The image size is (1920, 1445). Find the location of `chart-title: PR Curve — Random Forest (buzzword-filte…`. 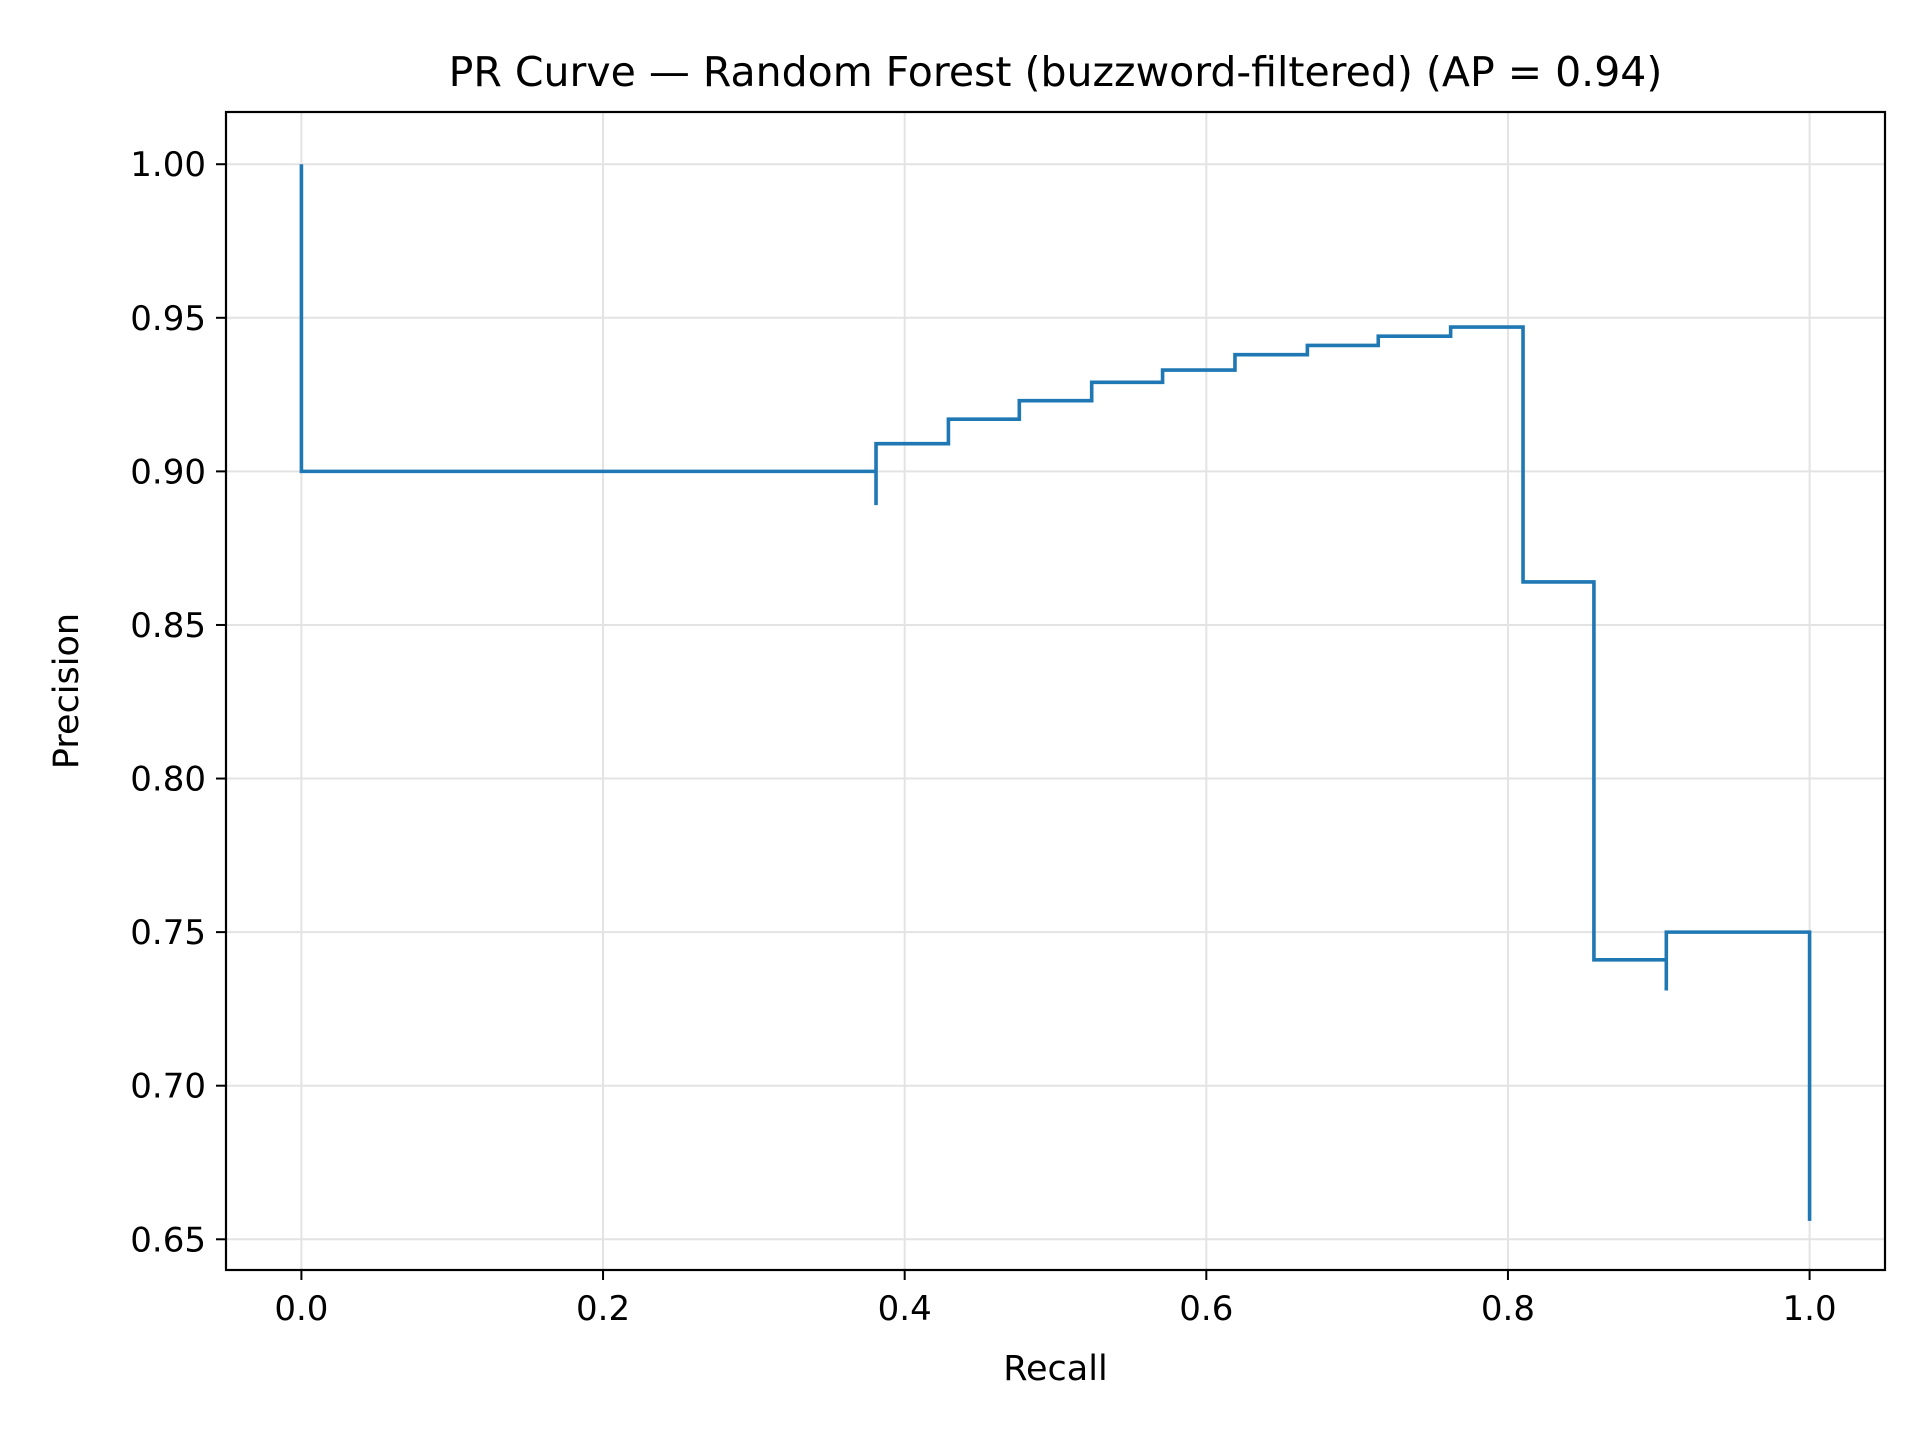

chart-title: PR Curve — Random Forest (buzzword-filte… is located at coordinates (1056, 72).